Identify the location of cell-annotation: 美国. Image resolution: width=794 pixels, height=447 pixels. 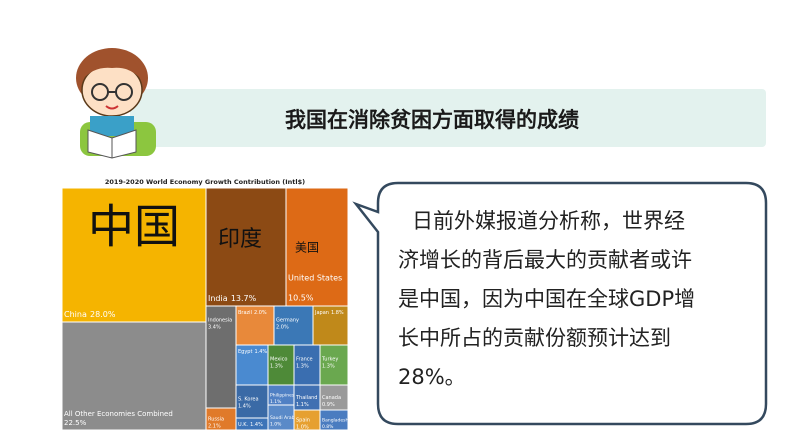
(307, 248).